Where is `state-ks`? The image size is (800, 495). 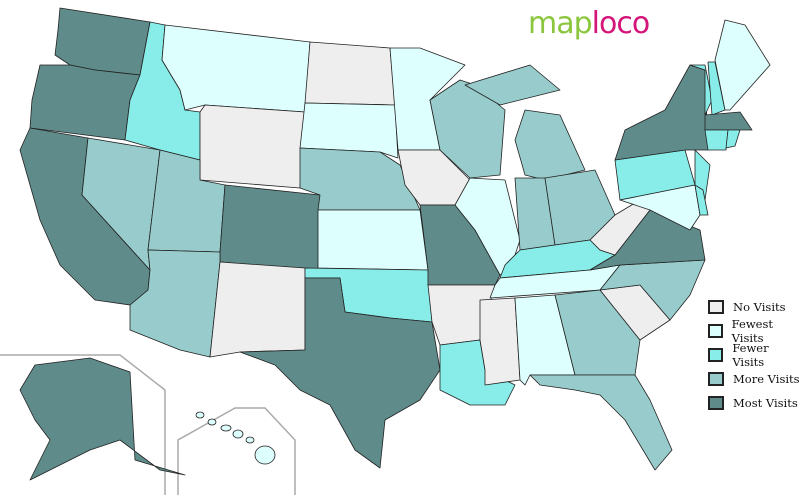
state-ks is located at coordinates (373, 240).